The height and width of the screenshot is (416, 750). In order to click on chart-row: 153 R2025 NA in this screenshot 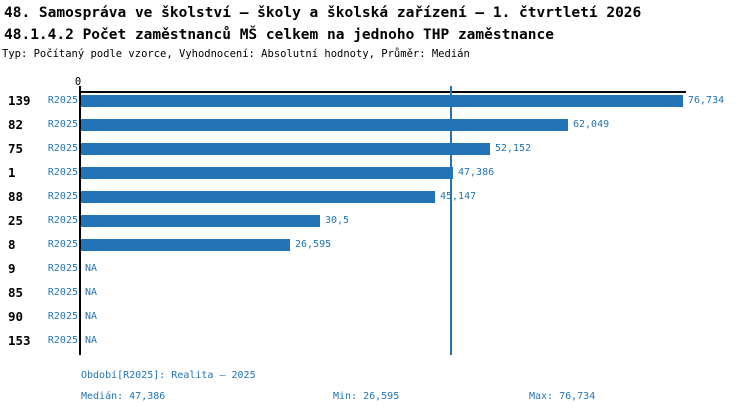, I will do `click(375, 340)`.